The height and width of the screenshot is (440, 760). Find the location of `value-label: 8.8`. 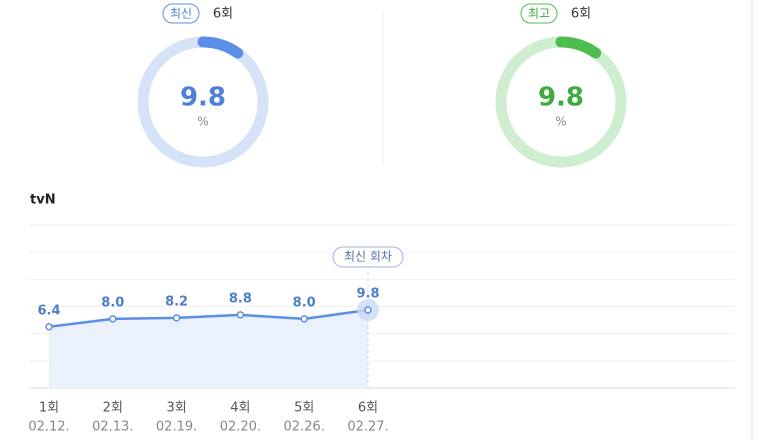

value-label: 8.8 is located at coordinates (240, 298).